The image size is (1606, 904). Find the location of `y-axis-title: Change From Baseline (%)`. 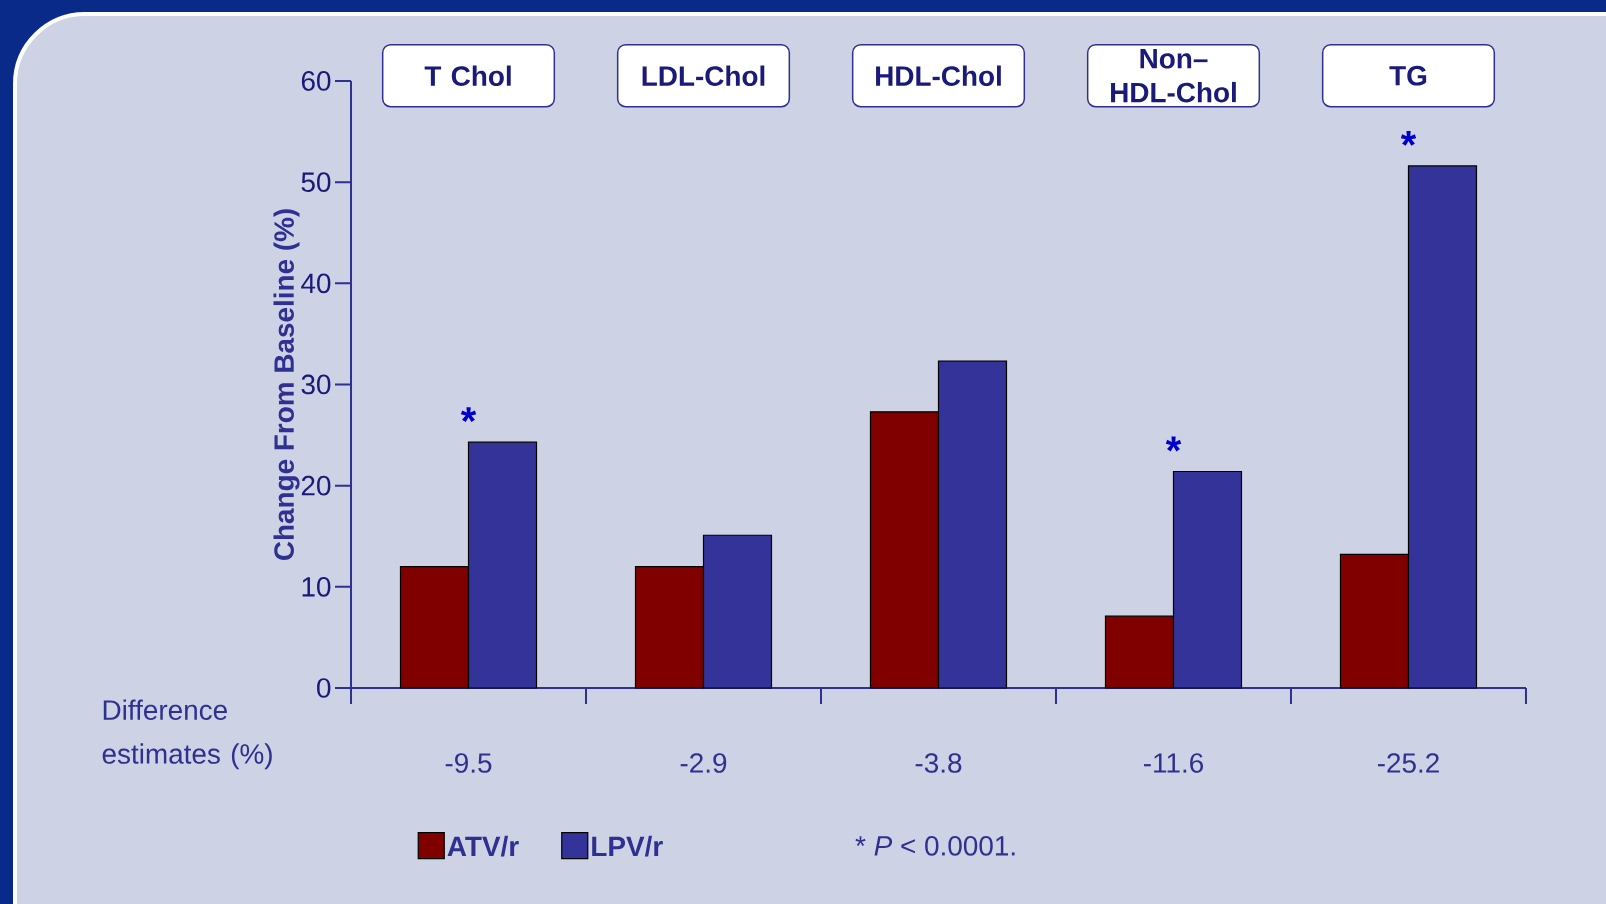

y-axis-title: Change From Baseline (%) is located at coordinates (286, 385).